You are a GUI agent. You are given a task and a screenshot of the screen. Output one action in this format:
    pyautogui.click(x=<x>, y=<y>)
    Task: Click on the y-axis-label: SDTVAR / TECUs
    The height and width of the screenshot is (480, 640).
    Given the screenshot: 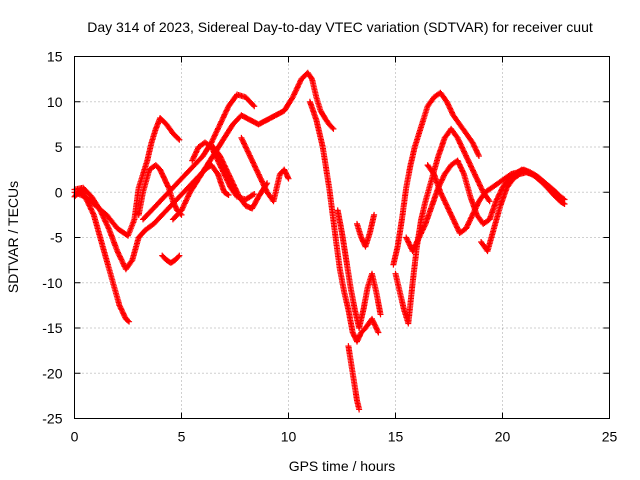 What is the action you would take?
    pyautogui.click(x=13, y=237)
    